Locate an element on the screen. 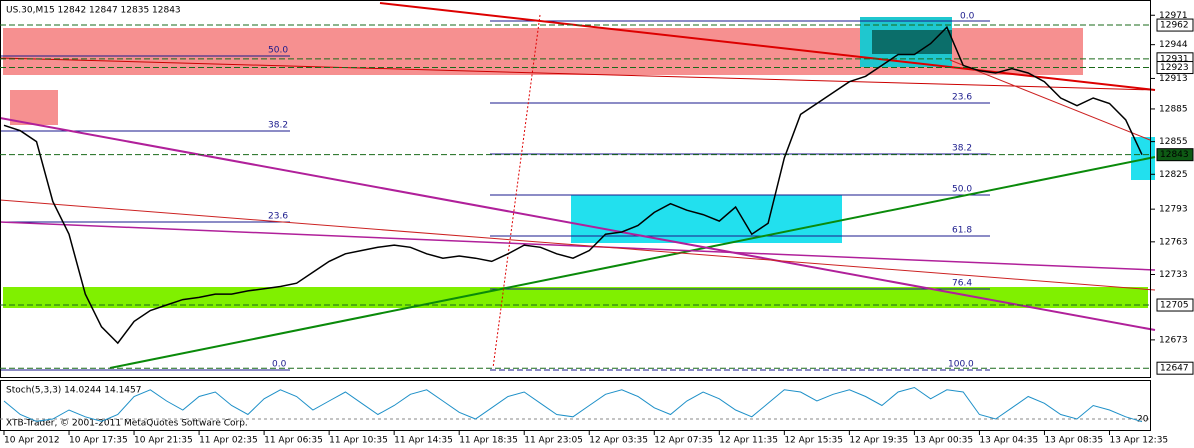 This screenshot has width=1194, height=448. x-tick-label: 10 Apr 21:35 is located at coordinates (163, 441).